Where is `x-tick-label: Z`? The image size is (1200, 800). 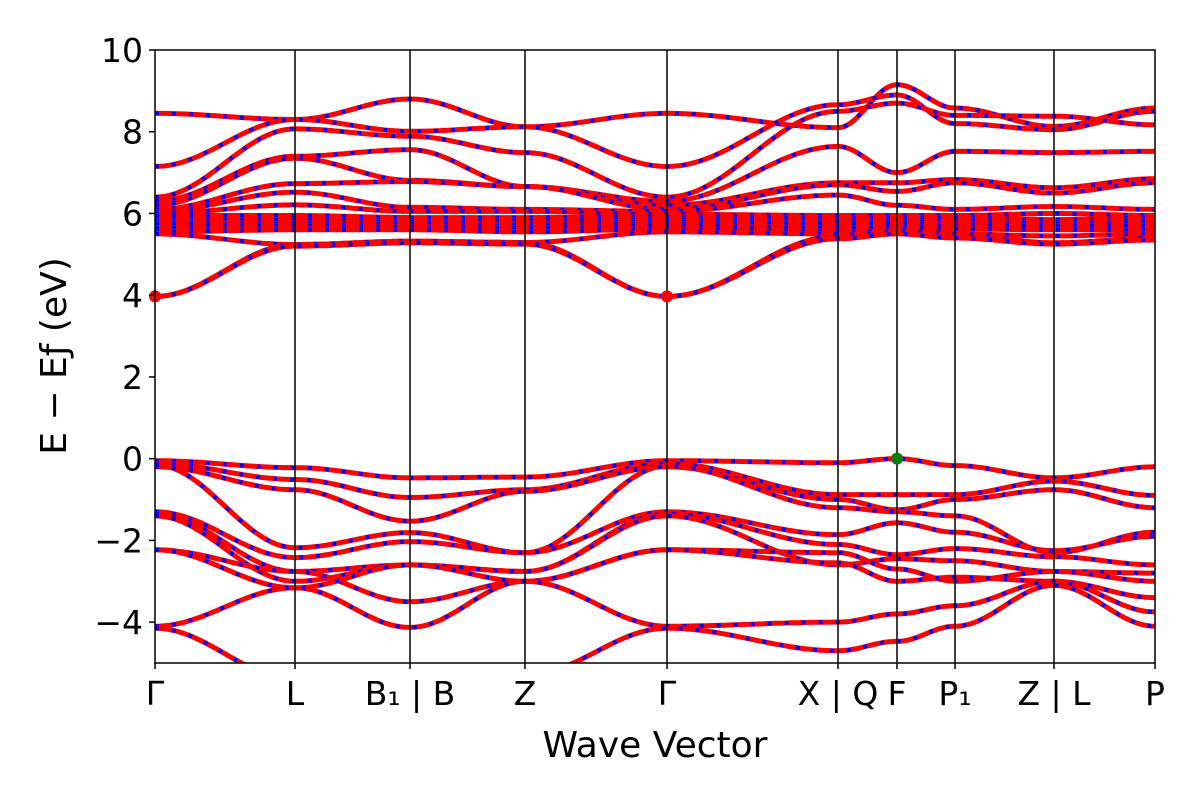
x-tick-label: Z is located at coordinates (525, 693).